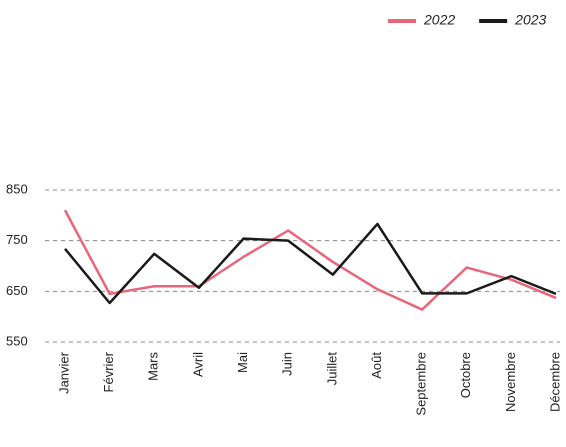 This screenshot has width=566, height=447. What do you see at coordinates (465, 375) in the screenshot?
I see `x-tick-label: Octobre` at bounding box center [465, 375].